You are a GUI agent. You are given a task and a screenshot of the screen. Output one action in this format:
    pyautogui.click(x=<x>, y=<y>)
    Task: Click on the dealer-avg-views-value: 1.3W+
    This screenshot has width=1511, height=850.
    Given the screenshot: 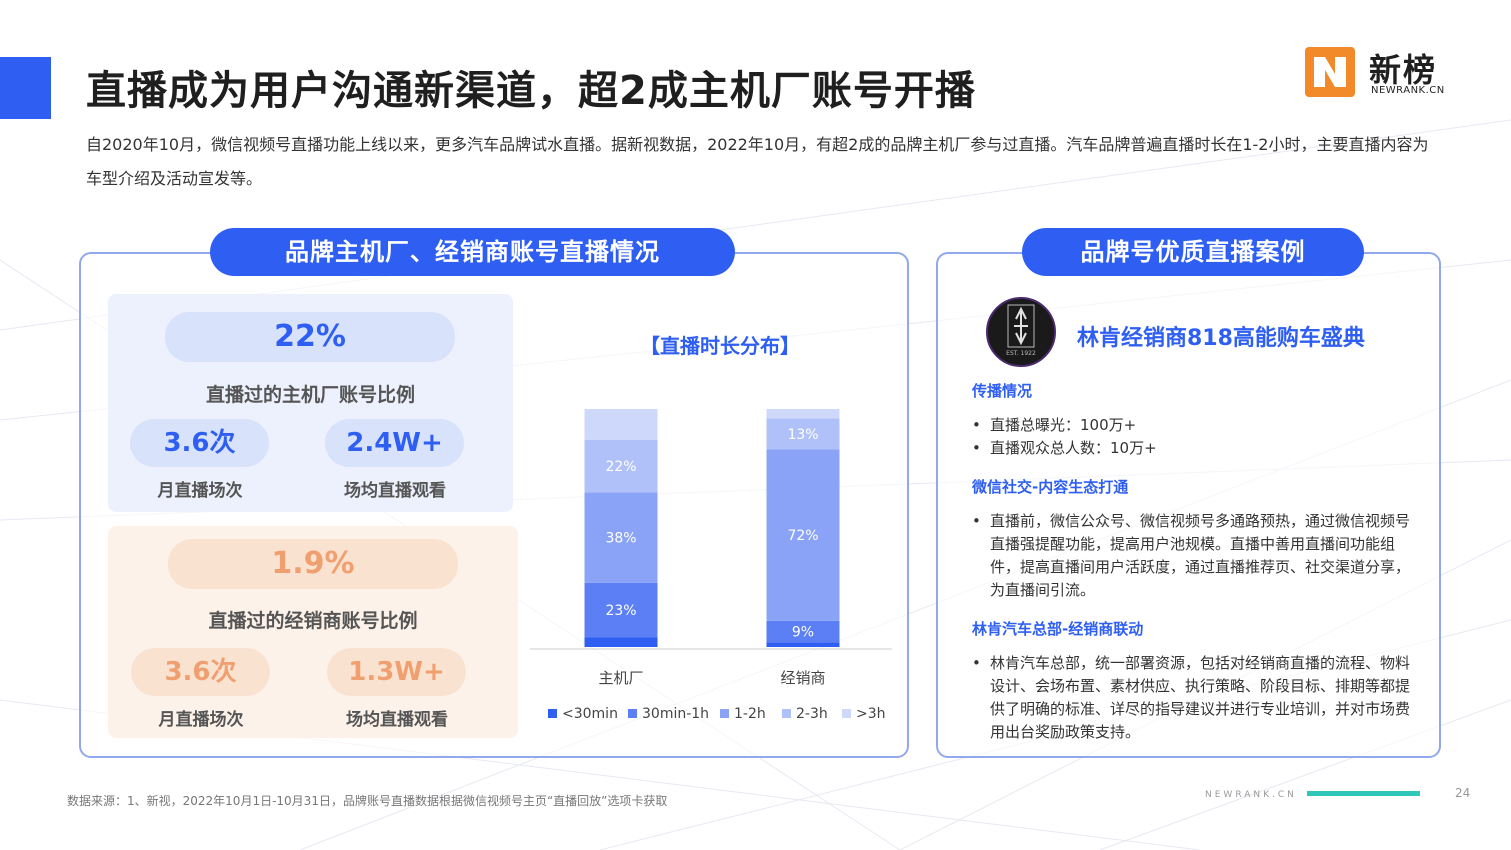 What is the action you would take?
    pyautogui.click(x=396, y=672)
    